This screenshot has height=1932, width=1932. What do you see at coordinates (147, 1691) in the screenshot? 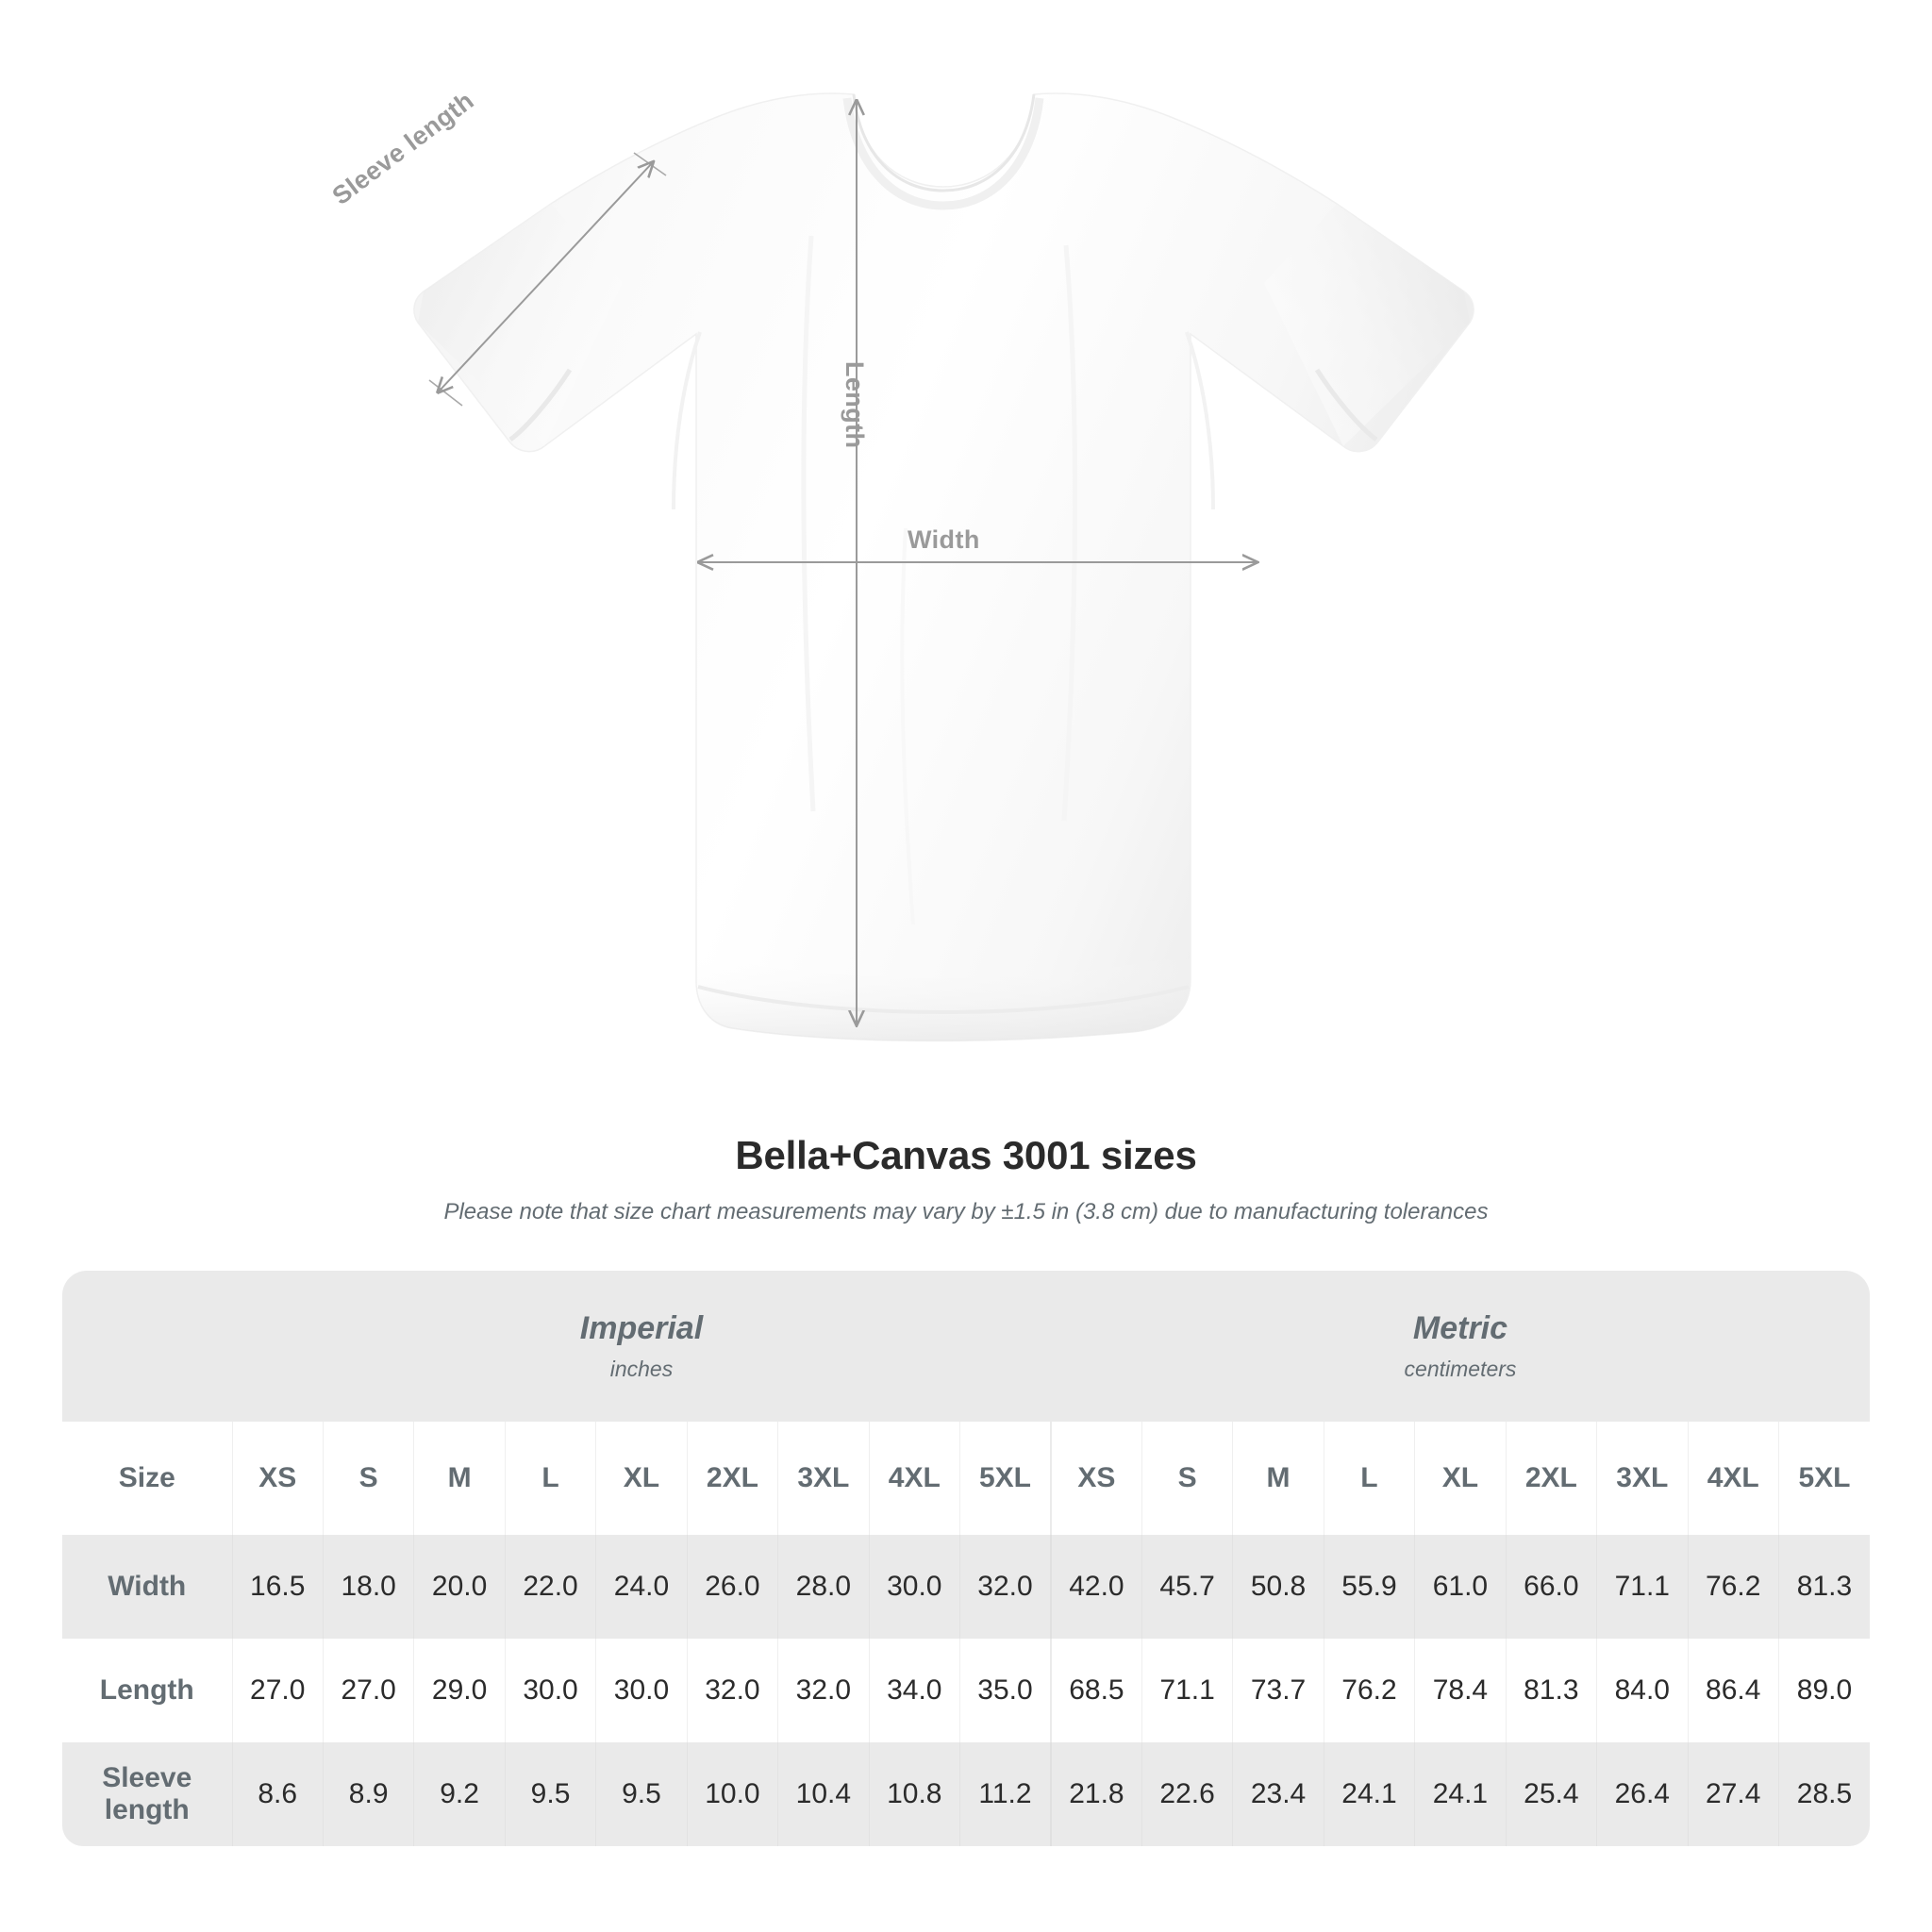
I see `row-header-length: Length` at bounding box center [147, 1691].